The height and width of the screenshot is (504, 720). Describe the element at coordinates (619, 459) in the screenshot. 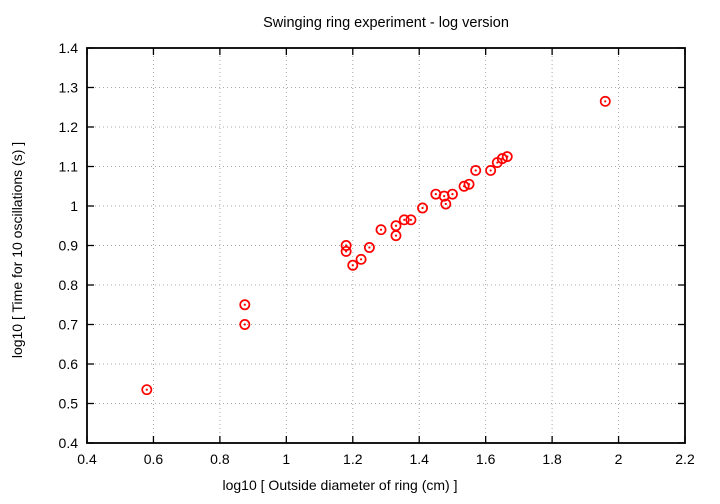

I see `x-tick-label: 2` at that location.